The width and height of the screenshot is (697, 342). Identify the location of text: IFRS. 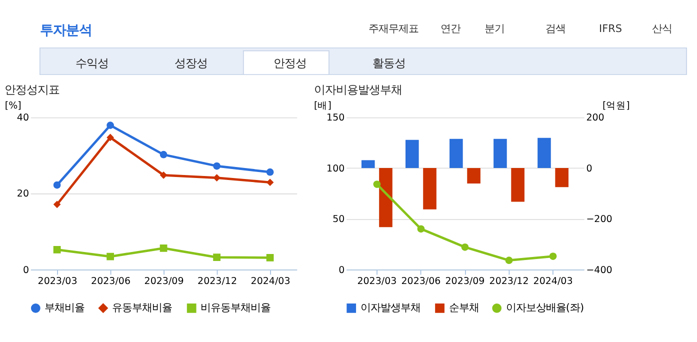
(610, 28).